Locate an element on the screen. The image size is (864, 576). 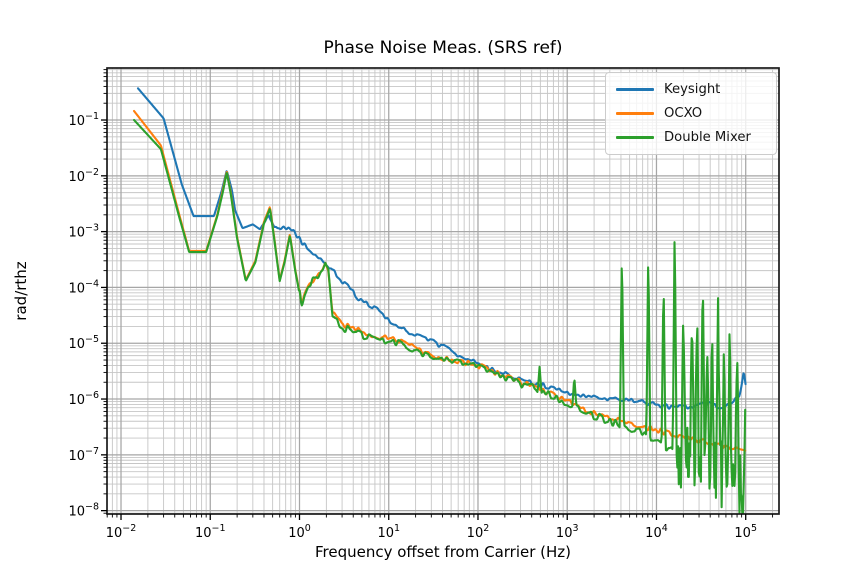
x-tick-label: 10⁴ is located at coordinates (656, 532).